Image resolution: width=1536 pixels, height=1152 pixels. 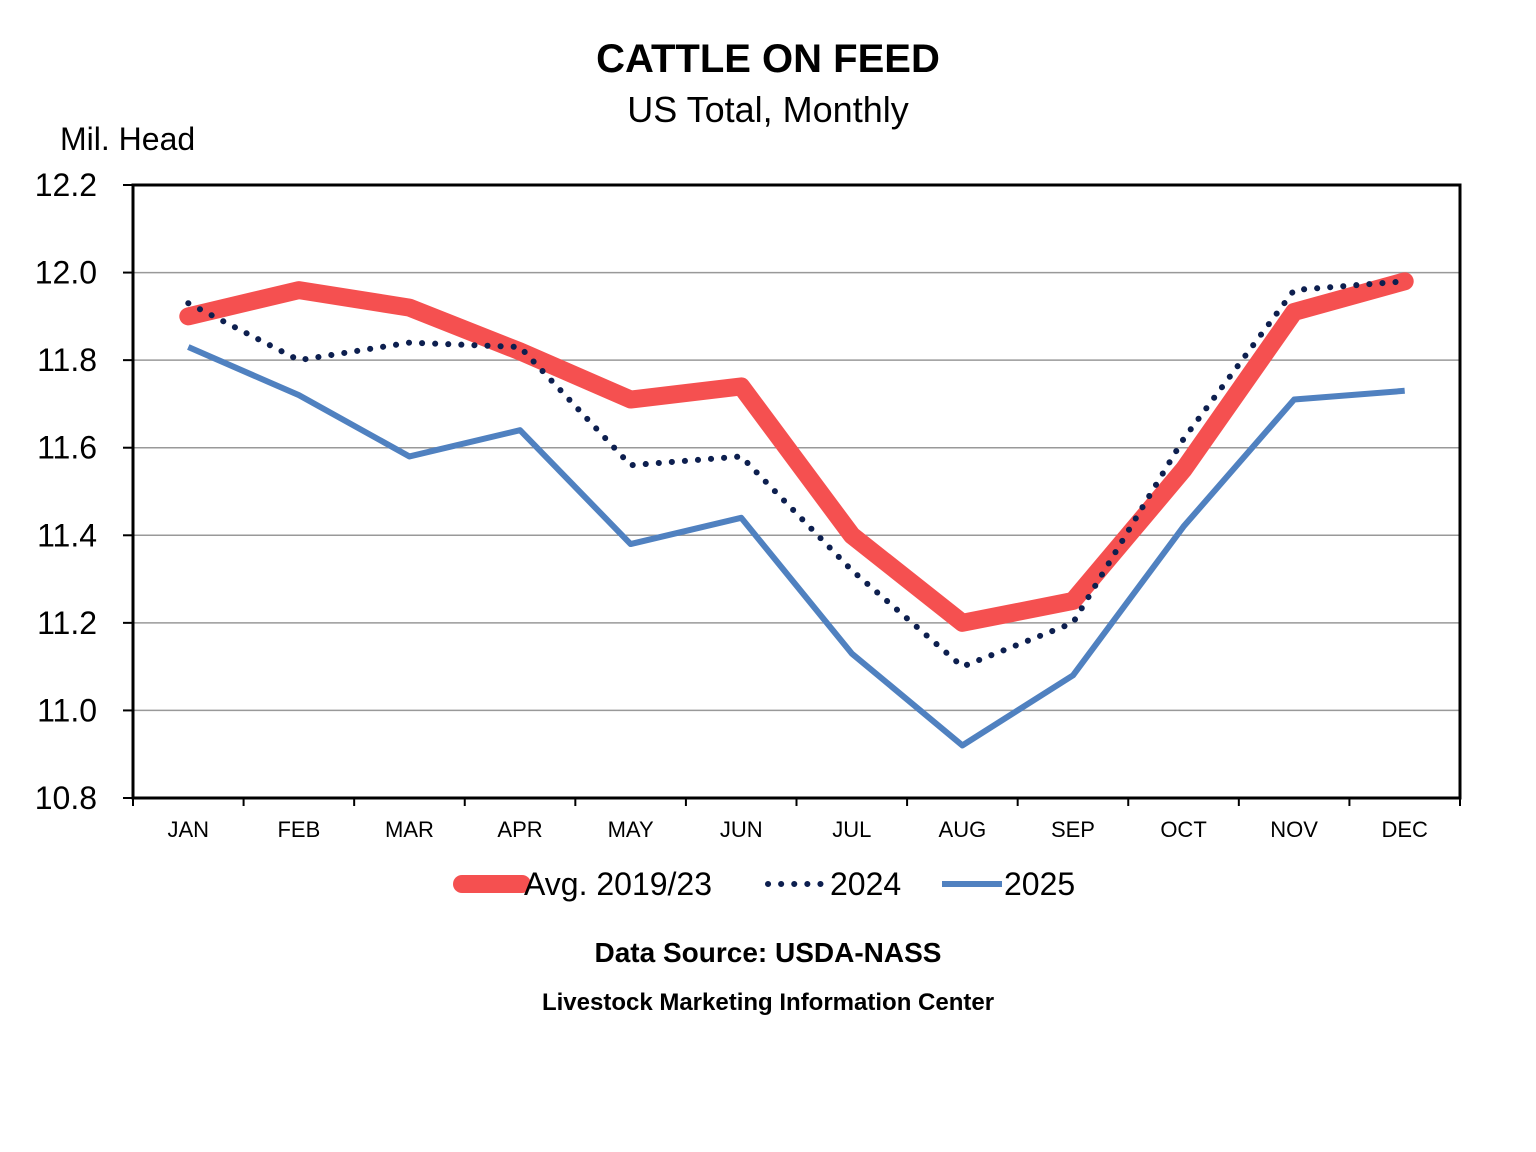 I want to click on y-tick-label: 11.8, so click(x=67, y=360).